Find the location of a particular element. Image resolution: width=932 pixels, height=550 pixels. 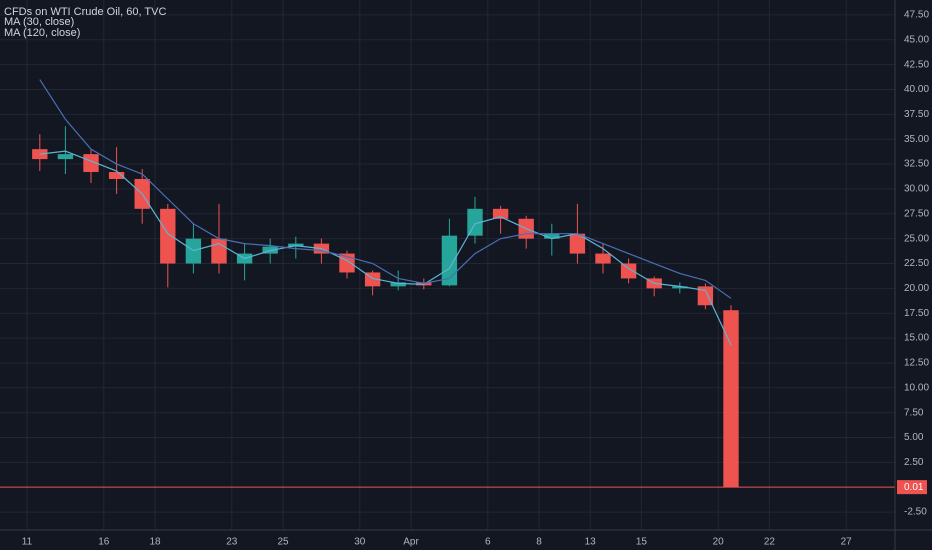

y-tick-label: 27.50 is located at coordinates (916, 213).